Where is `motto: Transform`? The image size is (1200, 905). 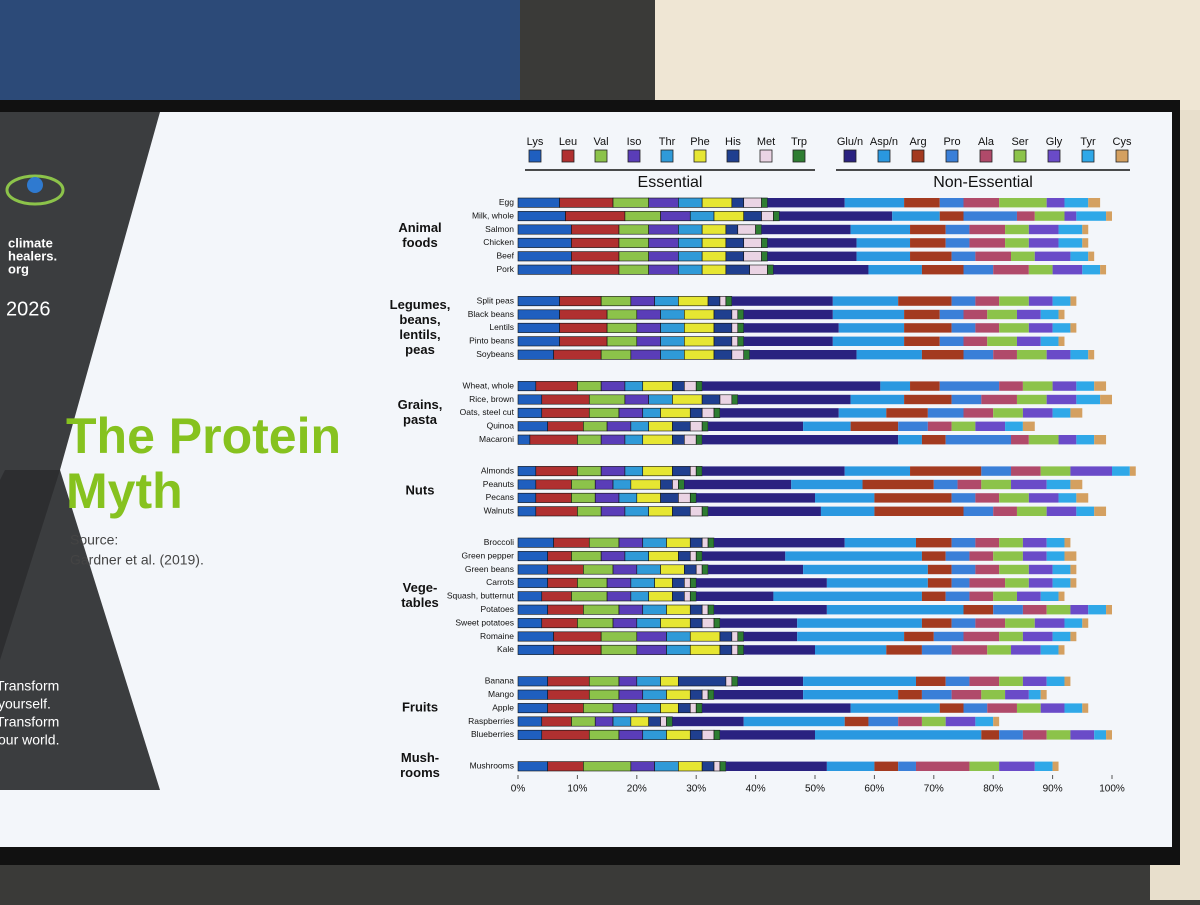
motto: Transform is located at coordinates (29, 686).